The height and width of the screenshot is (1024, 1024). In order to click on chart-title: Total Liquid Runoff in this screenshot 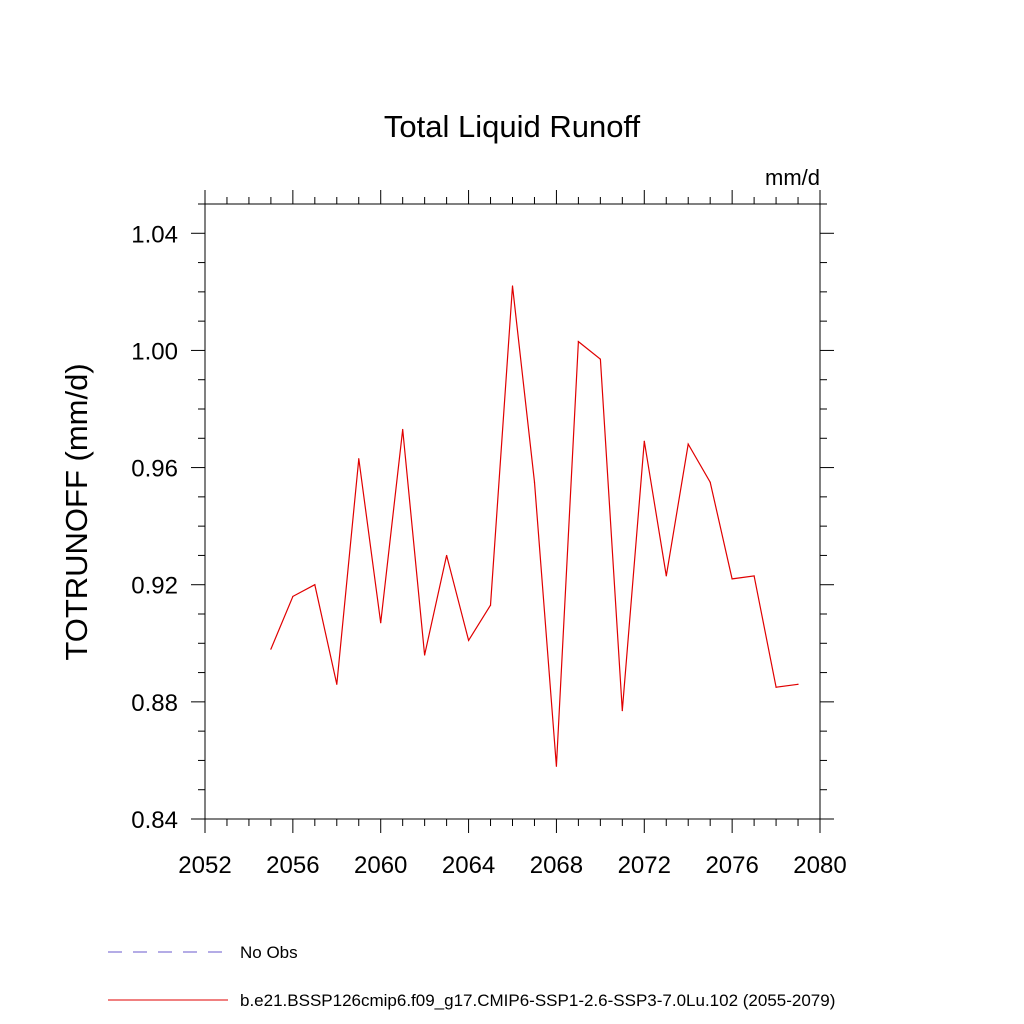, I will do `click(512, 126)`.